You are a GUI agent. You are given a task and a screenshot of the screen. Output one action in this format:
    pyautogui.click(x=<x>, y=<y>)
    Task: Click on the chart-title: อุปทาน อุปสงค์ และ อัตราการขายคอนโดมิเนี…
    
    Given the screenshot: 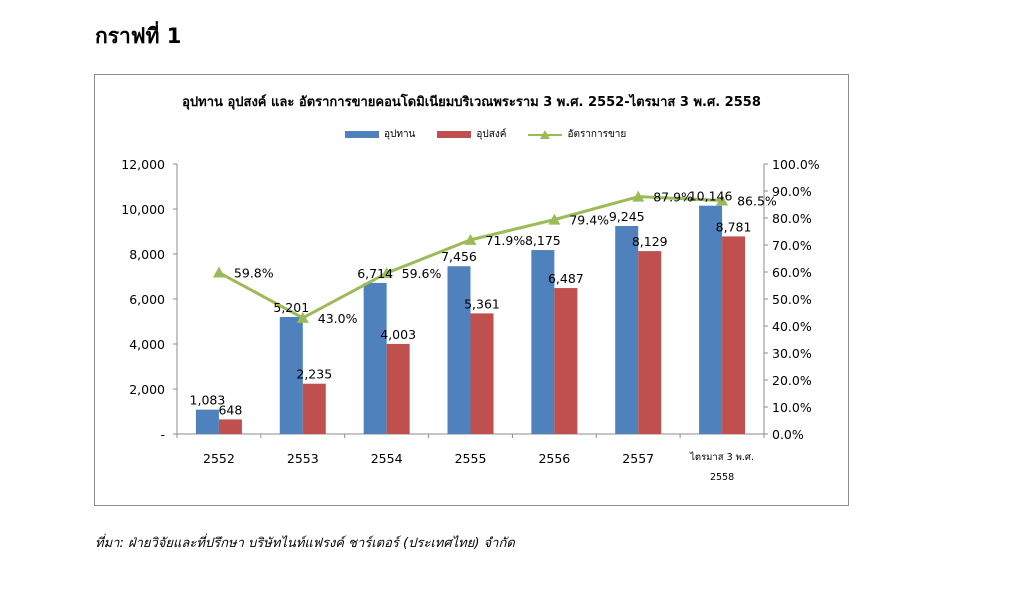 What is the action you would take?
    pyautogui.click(x=471, y=102)
    